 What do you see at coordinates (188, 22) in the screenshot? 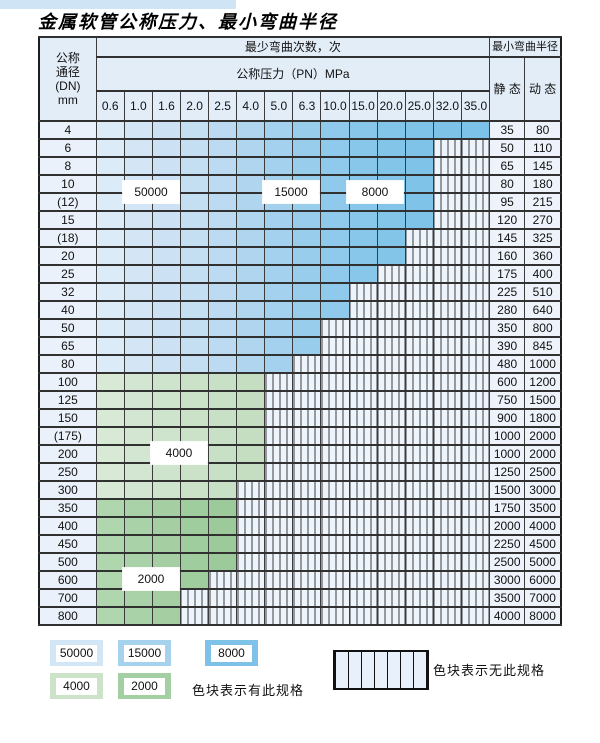
I see `page-title: 金属软管公称压力、最小弯曲半径` at bounding box center [188, 22].